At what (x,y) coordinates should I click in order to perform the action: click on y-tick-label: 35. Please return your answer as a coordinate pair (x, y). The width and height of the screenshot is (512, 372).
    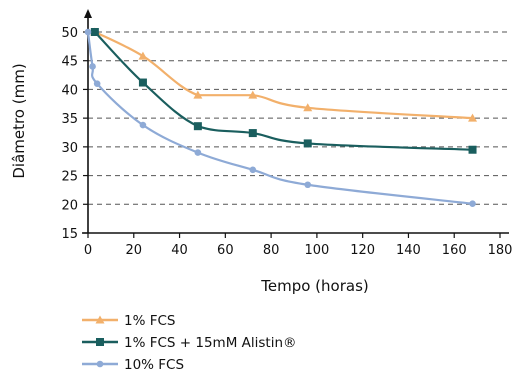
    Looking at the image, I should click on (69, 119).